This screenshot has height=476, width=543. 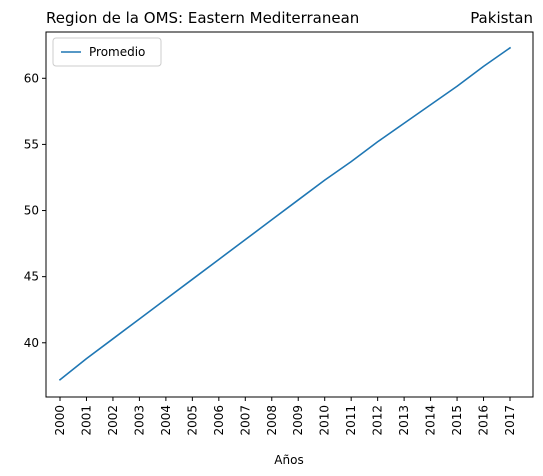 What do you see at coordinates (510, 420) in the screenshot?
I see `x-tick-label: 2017` at bounding box center [510, 420].